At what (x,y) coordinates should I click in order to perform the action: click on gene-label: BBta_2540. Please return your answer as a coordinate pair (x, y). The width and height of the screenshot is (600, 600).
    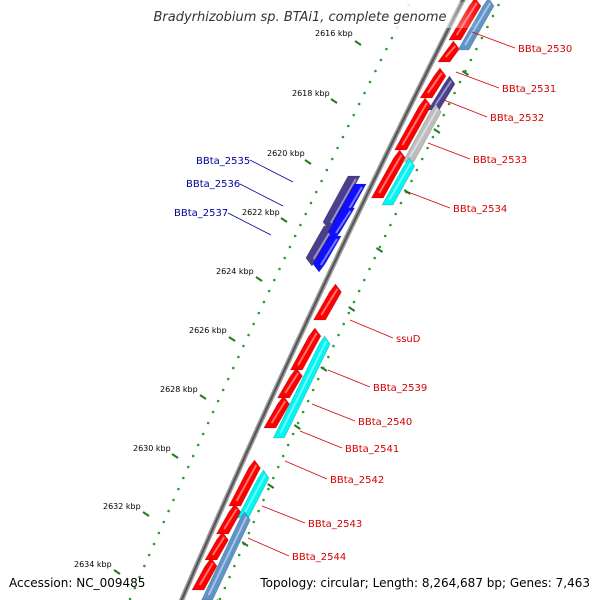
    Looking at the image, I should click on (385, 422).